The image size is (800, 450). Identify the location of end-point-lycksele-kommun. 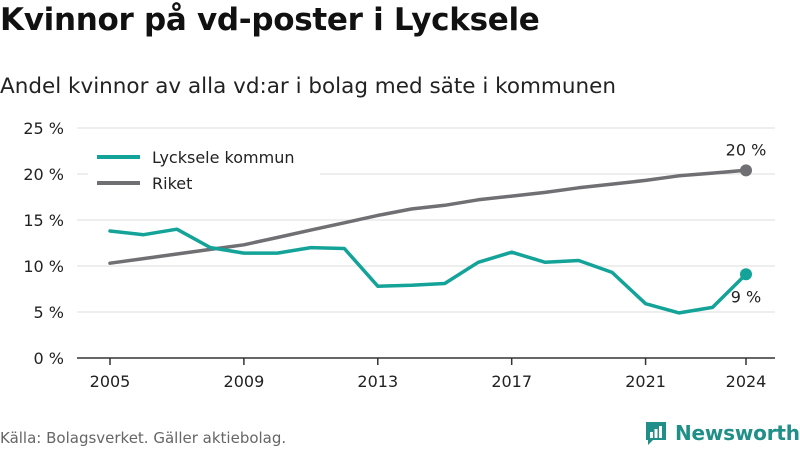
(746, 274).